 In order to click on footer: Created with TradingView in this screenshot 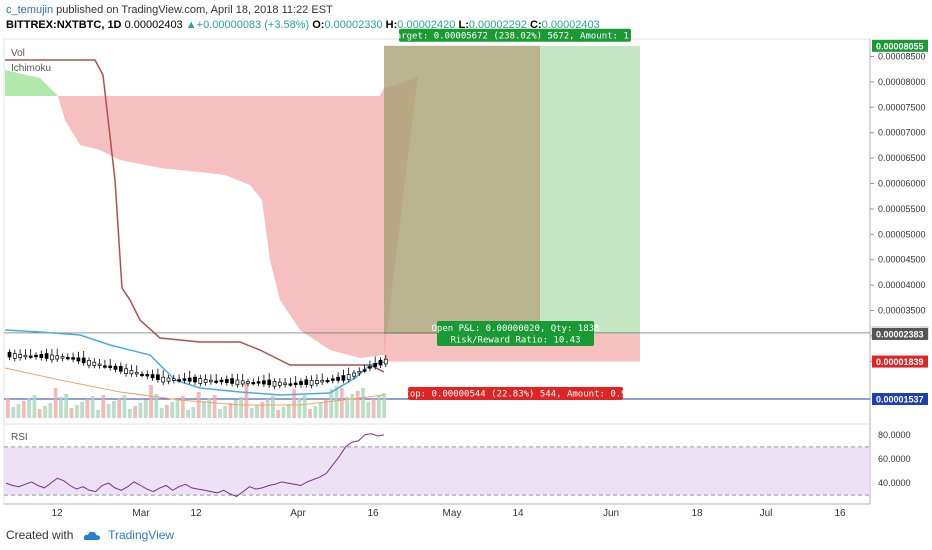, I will do `click(90, 535)`.